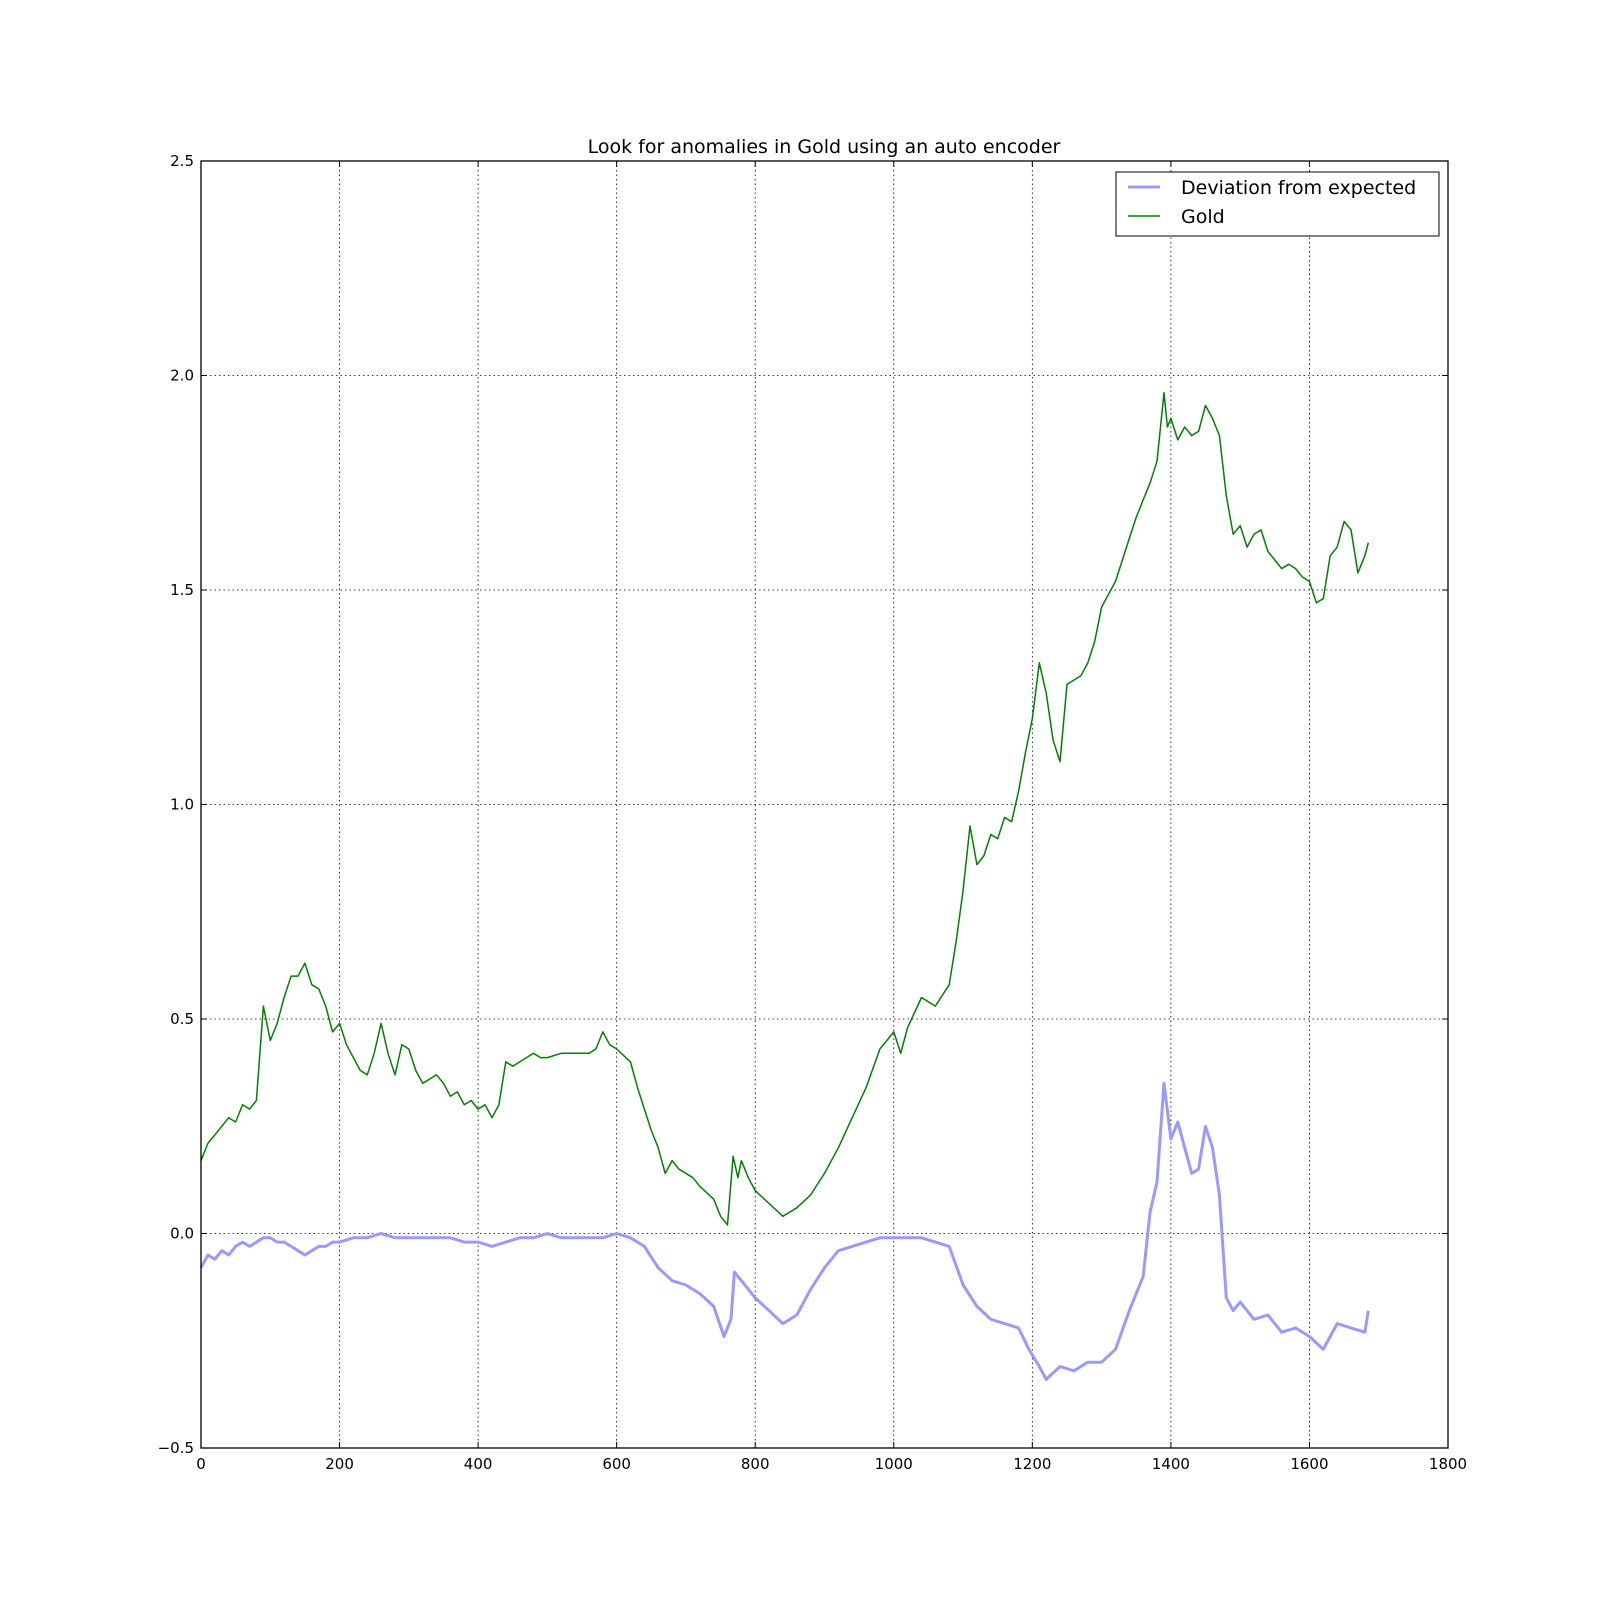 The image size is (1600, 1600). I want to click on x-tick-label: 1800, so click(1448, 1464).